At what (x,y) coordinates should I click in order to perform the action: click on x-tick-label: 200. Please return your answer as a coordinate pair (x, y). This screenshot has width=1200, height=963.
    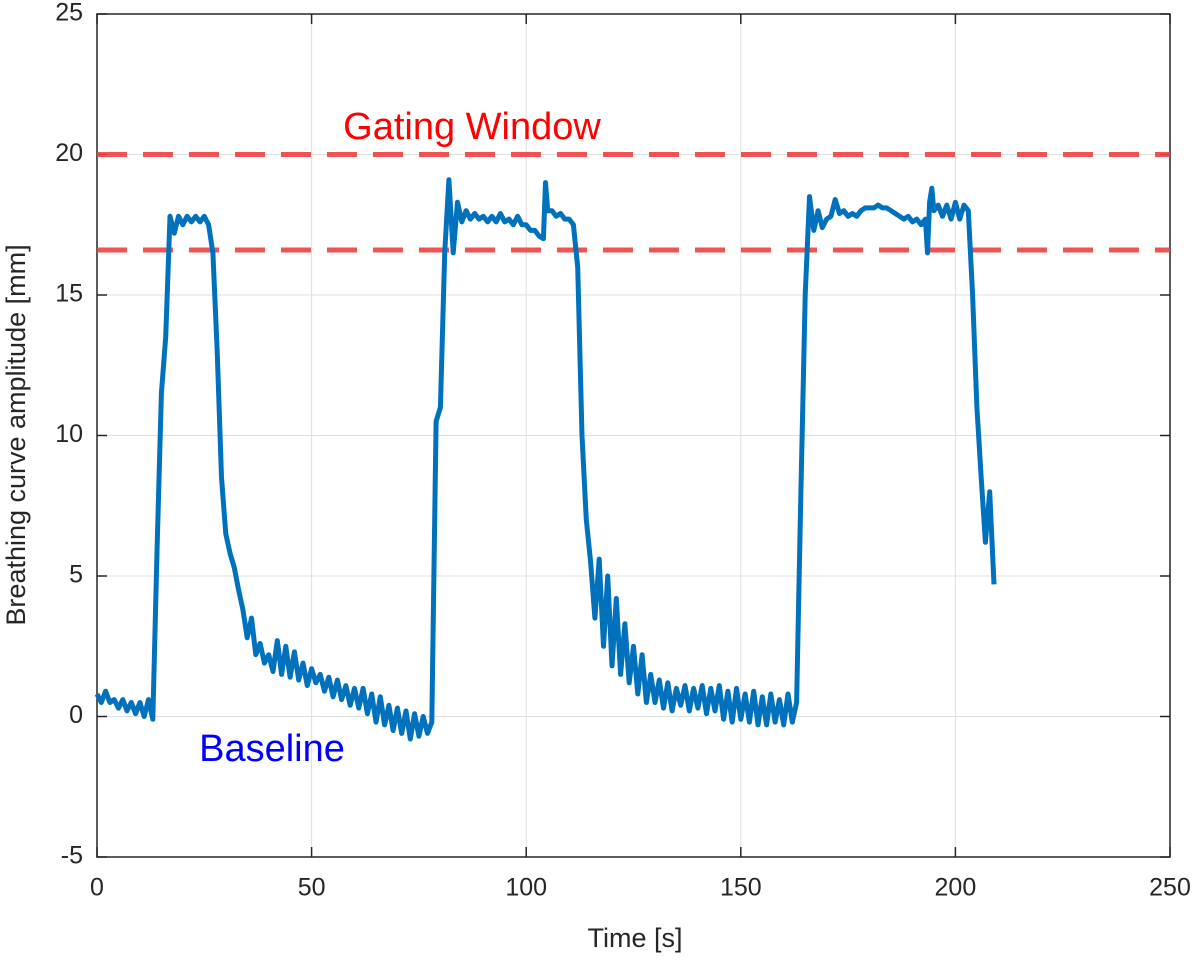
    Looking at the image, I should click on (956, 888).